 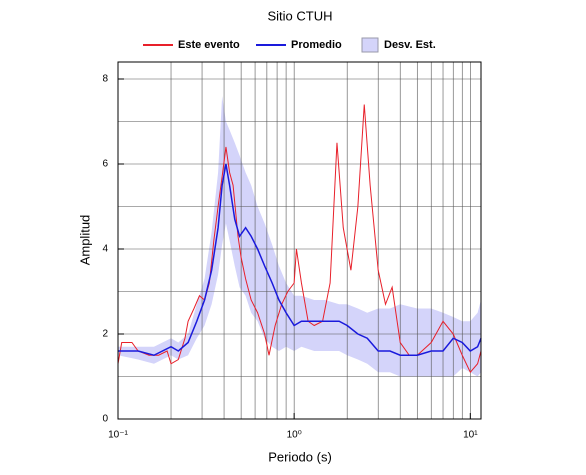 I want to click on x-tick-label: 10⁰, so click(x=294, y=435).